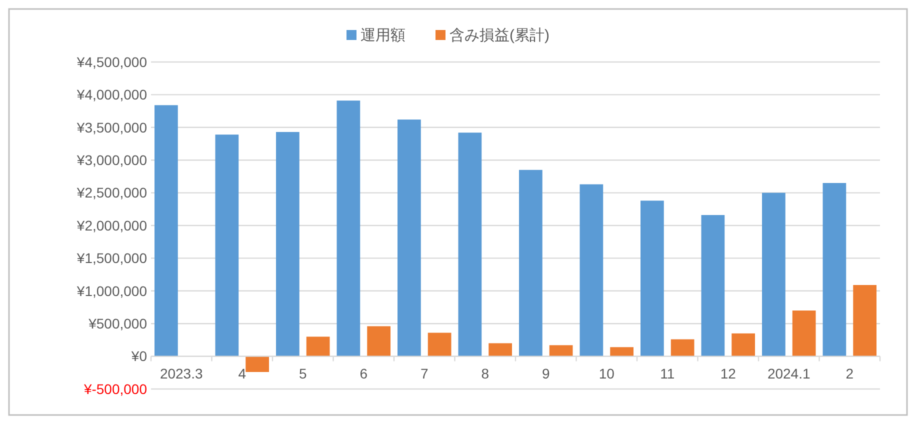 The width and height of the screenshot is (916, 424). Describe the element at coordinates (112, 127) in the screenshot. I see `y-tick-label: ¥3,500,000` at that location.